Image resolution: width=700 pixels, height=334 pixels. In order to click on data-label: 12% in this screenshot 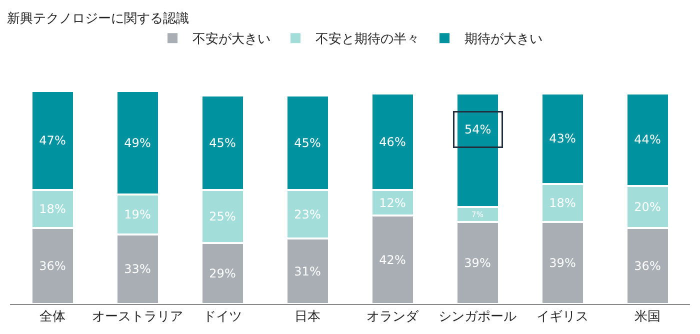, I will do `click(392, 203)`.